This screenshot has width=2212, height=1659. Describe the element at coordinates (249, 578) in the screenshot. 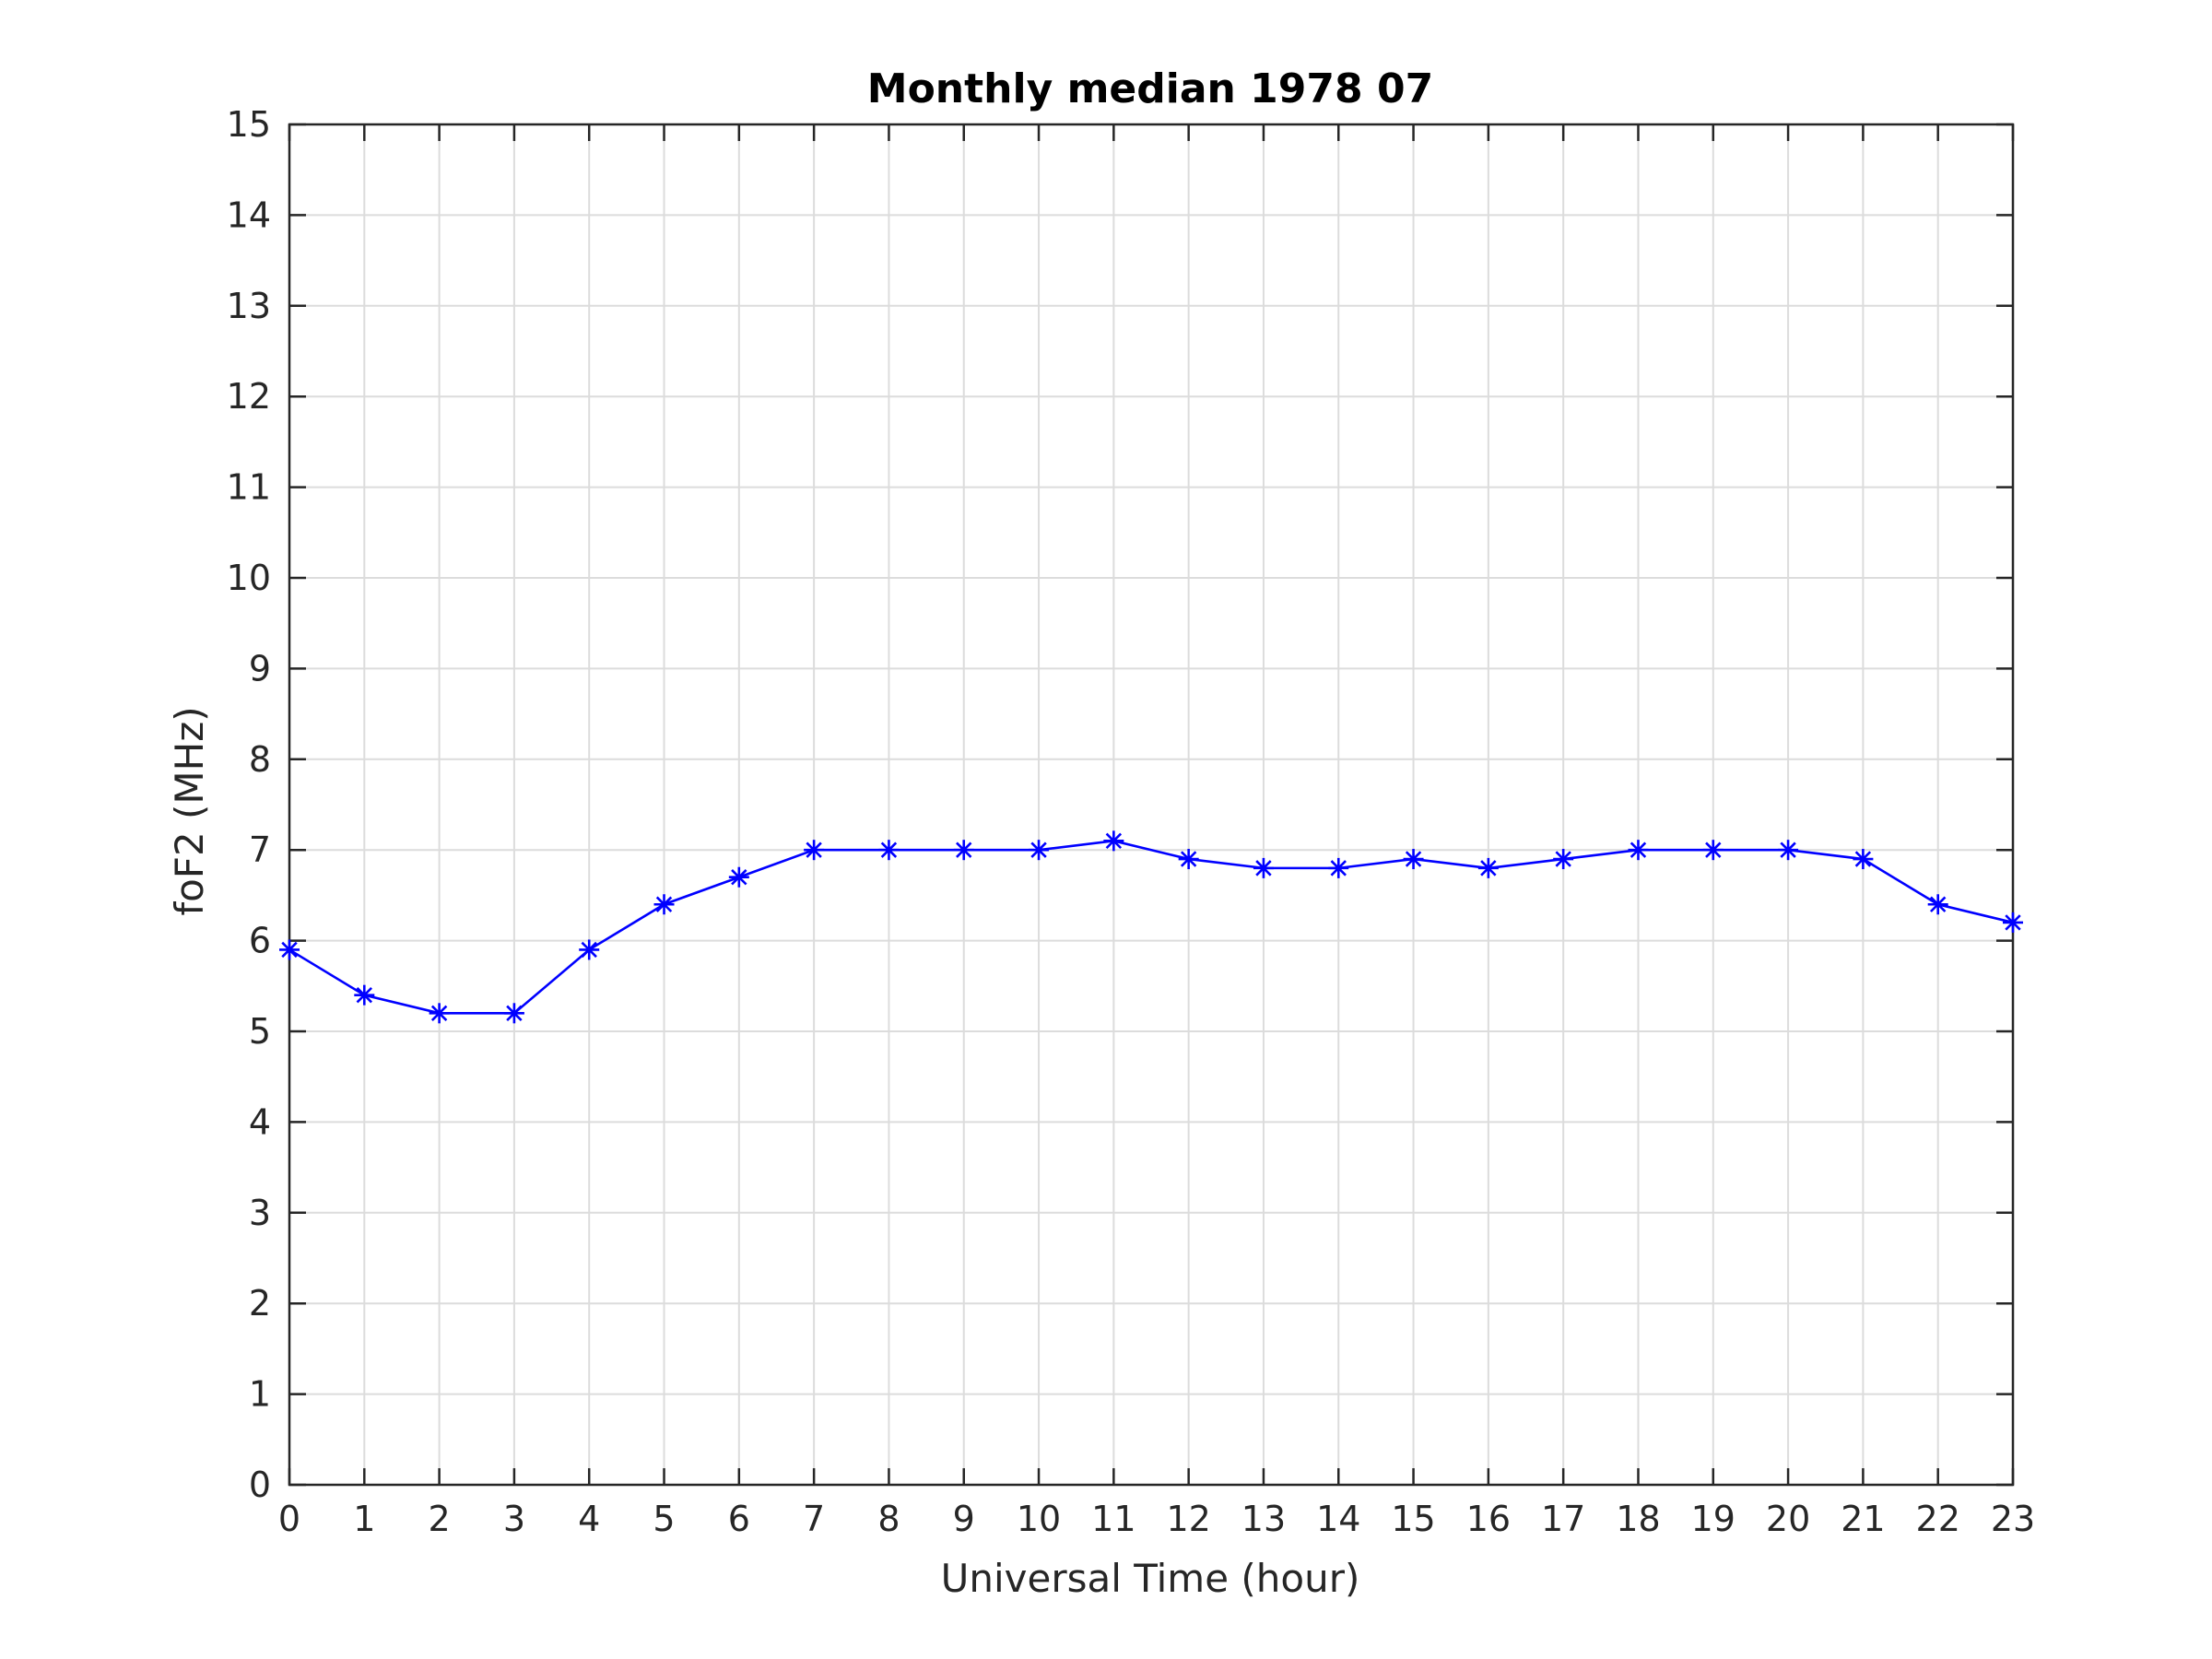

I see `y-tick-label: 10` at that location.